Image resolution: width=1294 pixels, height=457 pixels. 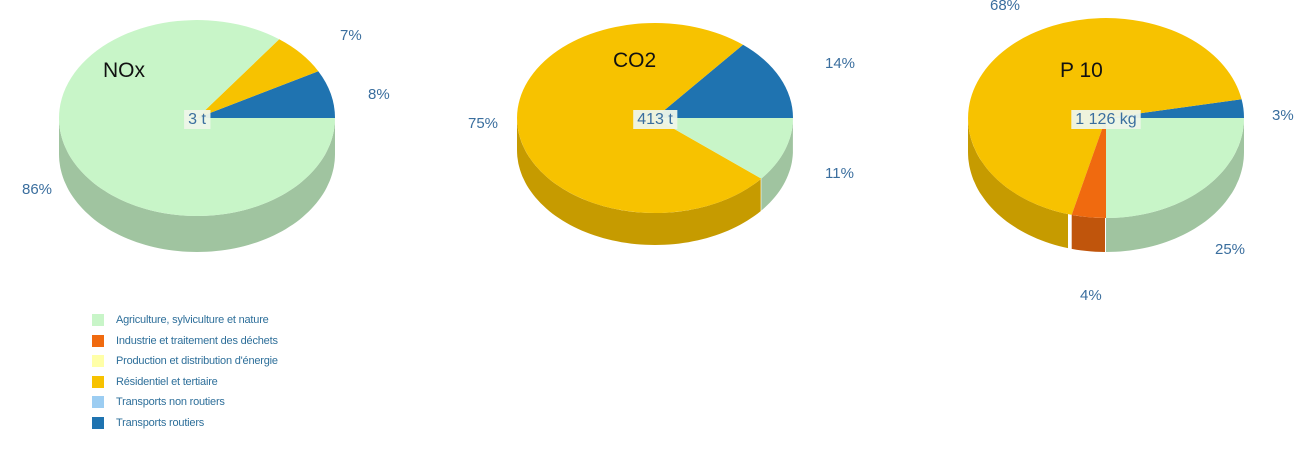 I want to click on chart-title: NOx, so click(x=124, y=70).